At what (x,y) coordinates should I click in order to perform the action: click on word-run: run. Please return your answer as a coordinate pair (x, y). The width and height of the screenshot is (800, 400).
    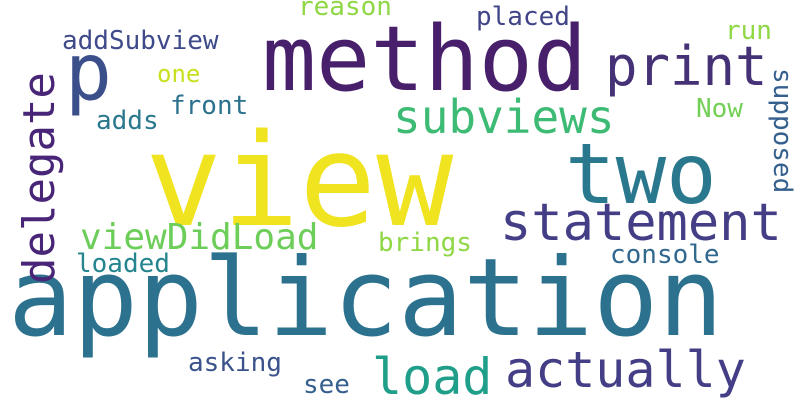
    Looking at the image, I should click on (748, 31).